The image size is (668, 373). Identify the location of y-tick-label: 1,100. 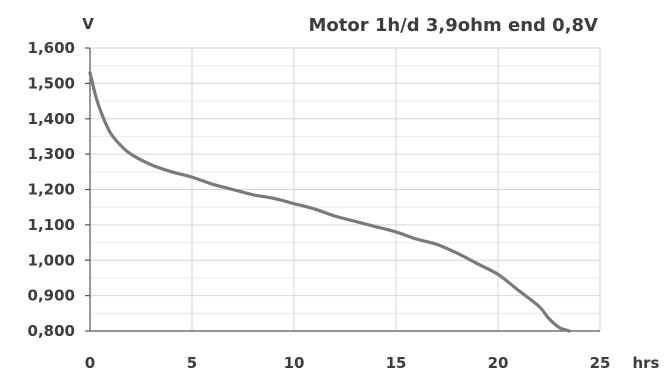
(51, 225).